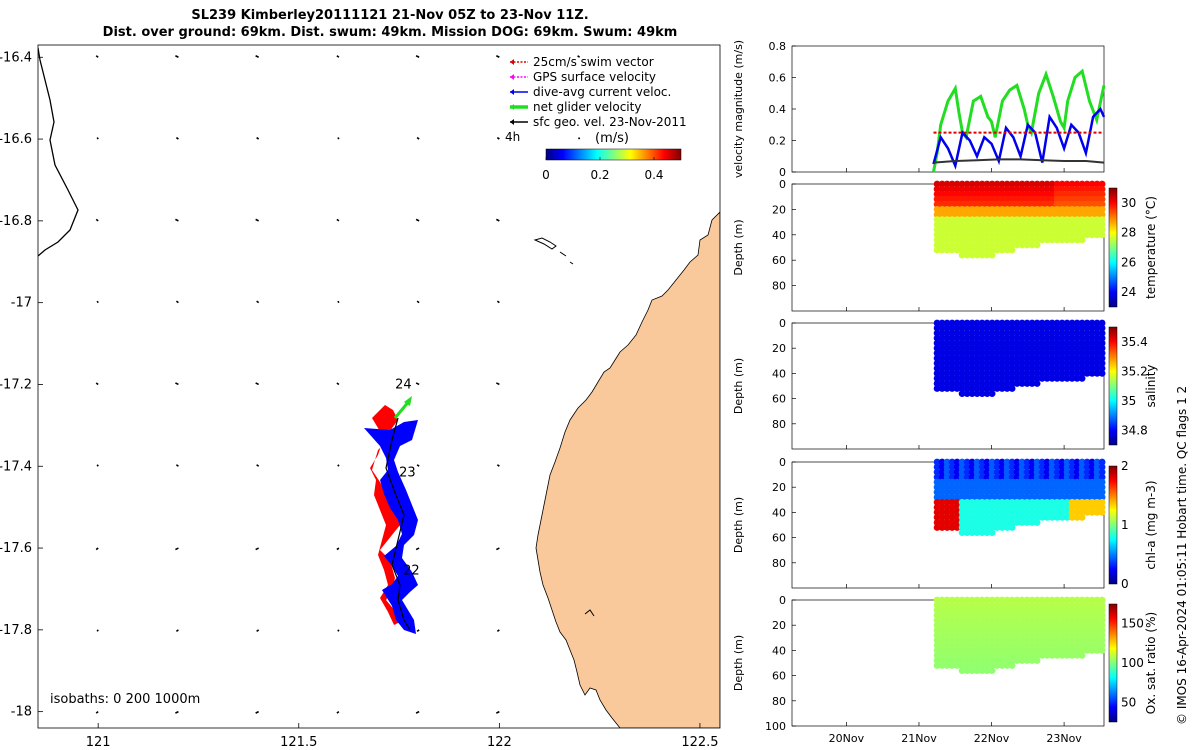  Describe the element at coordinates (627, 469) in the screenshot. I see `coastline-land` at that location.